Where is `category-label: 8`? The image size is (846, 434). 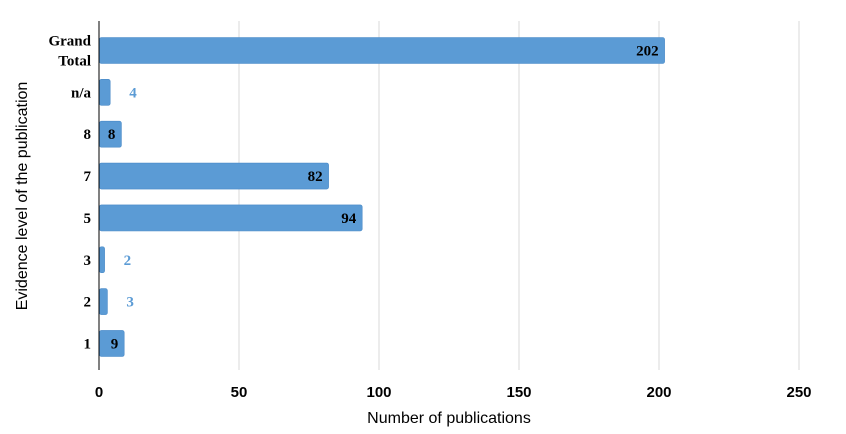 category-label: 8 is located at coordinates (88, 135).